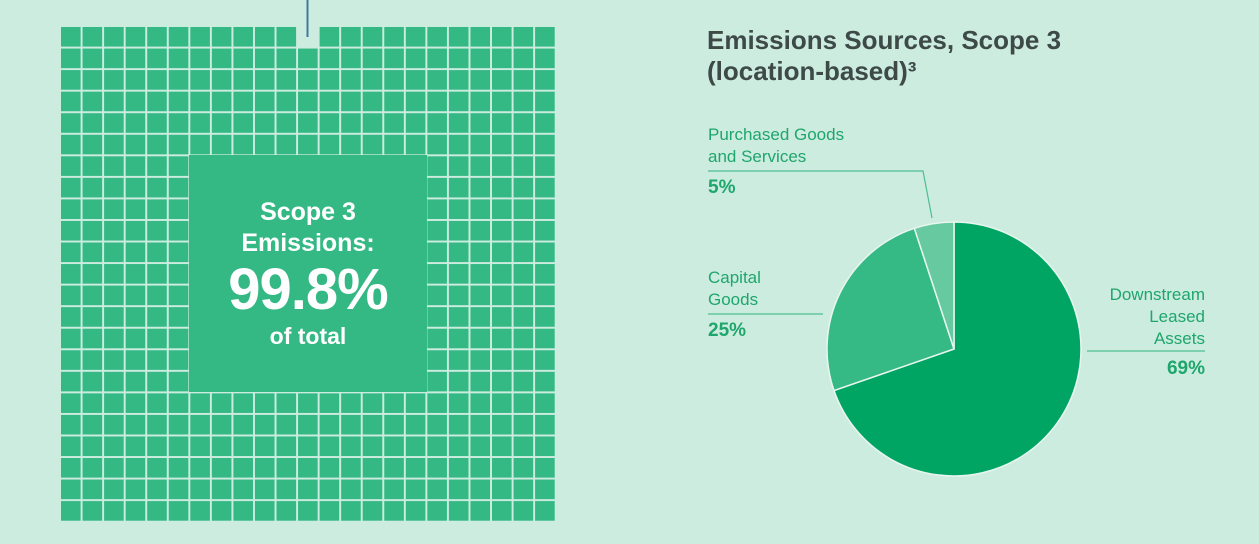 The image size is (1259, 544). I want to click on summary-line1: Scope 3, so click(308, 211).